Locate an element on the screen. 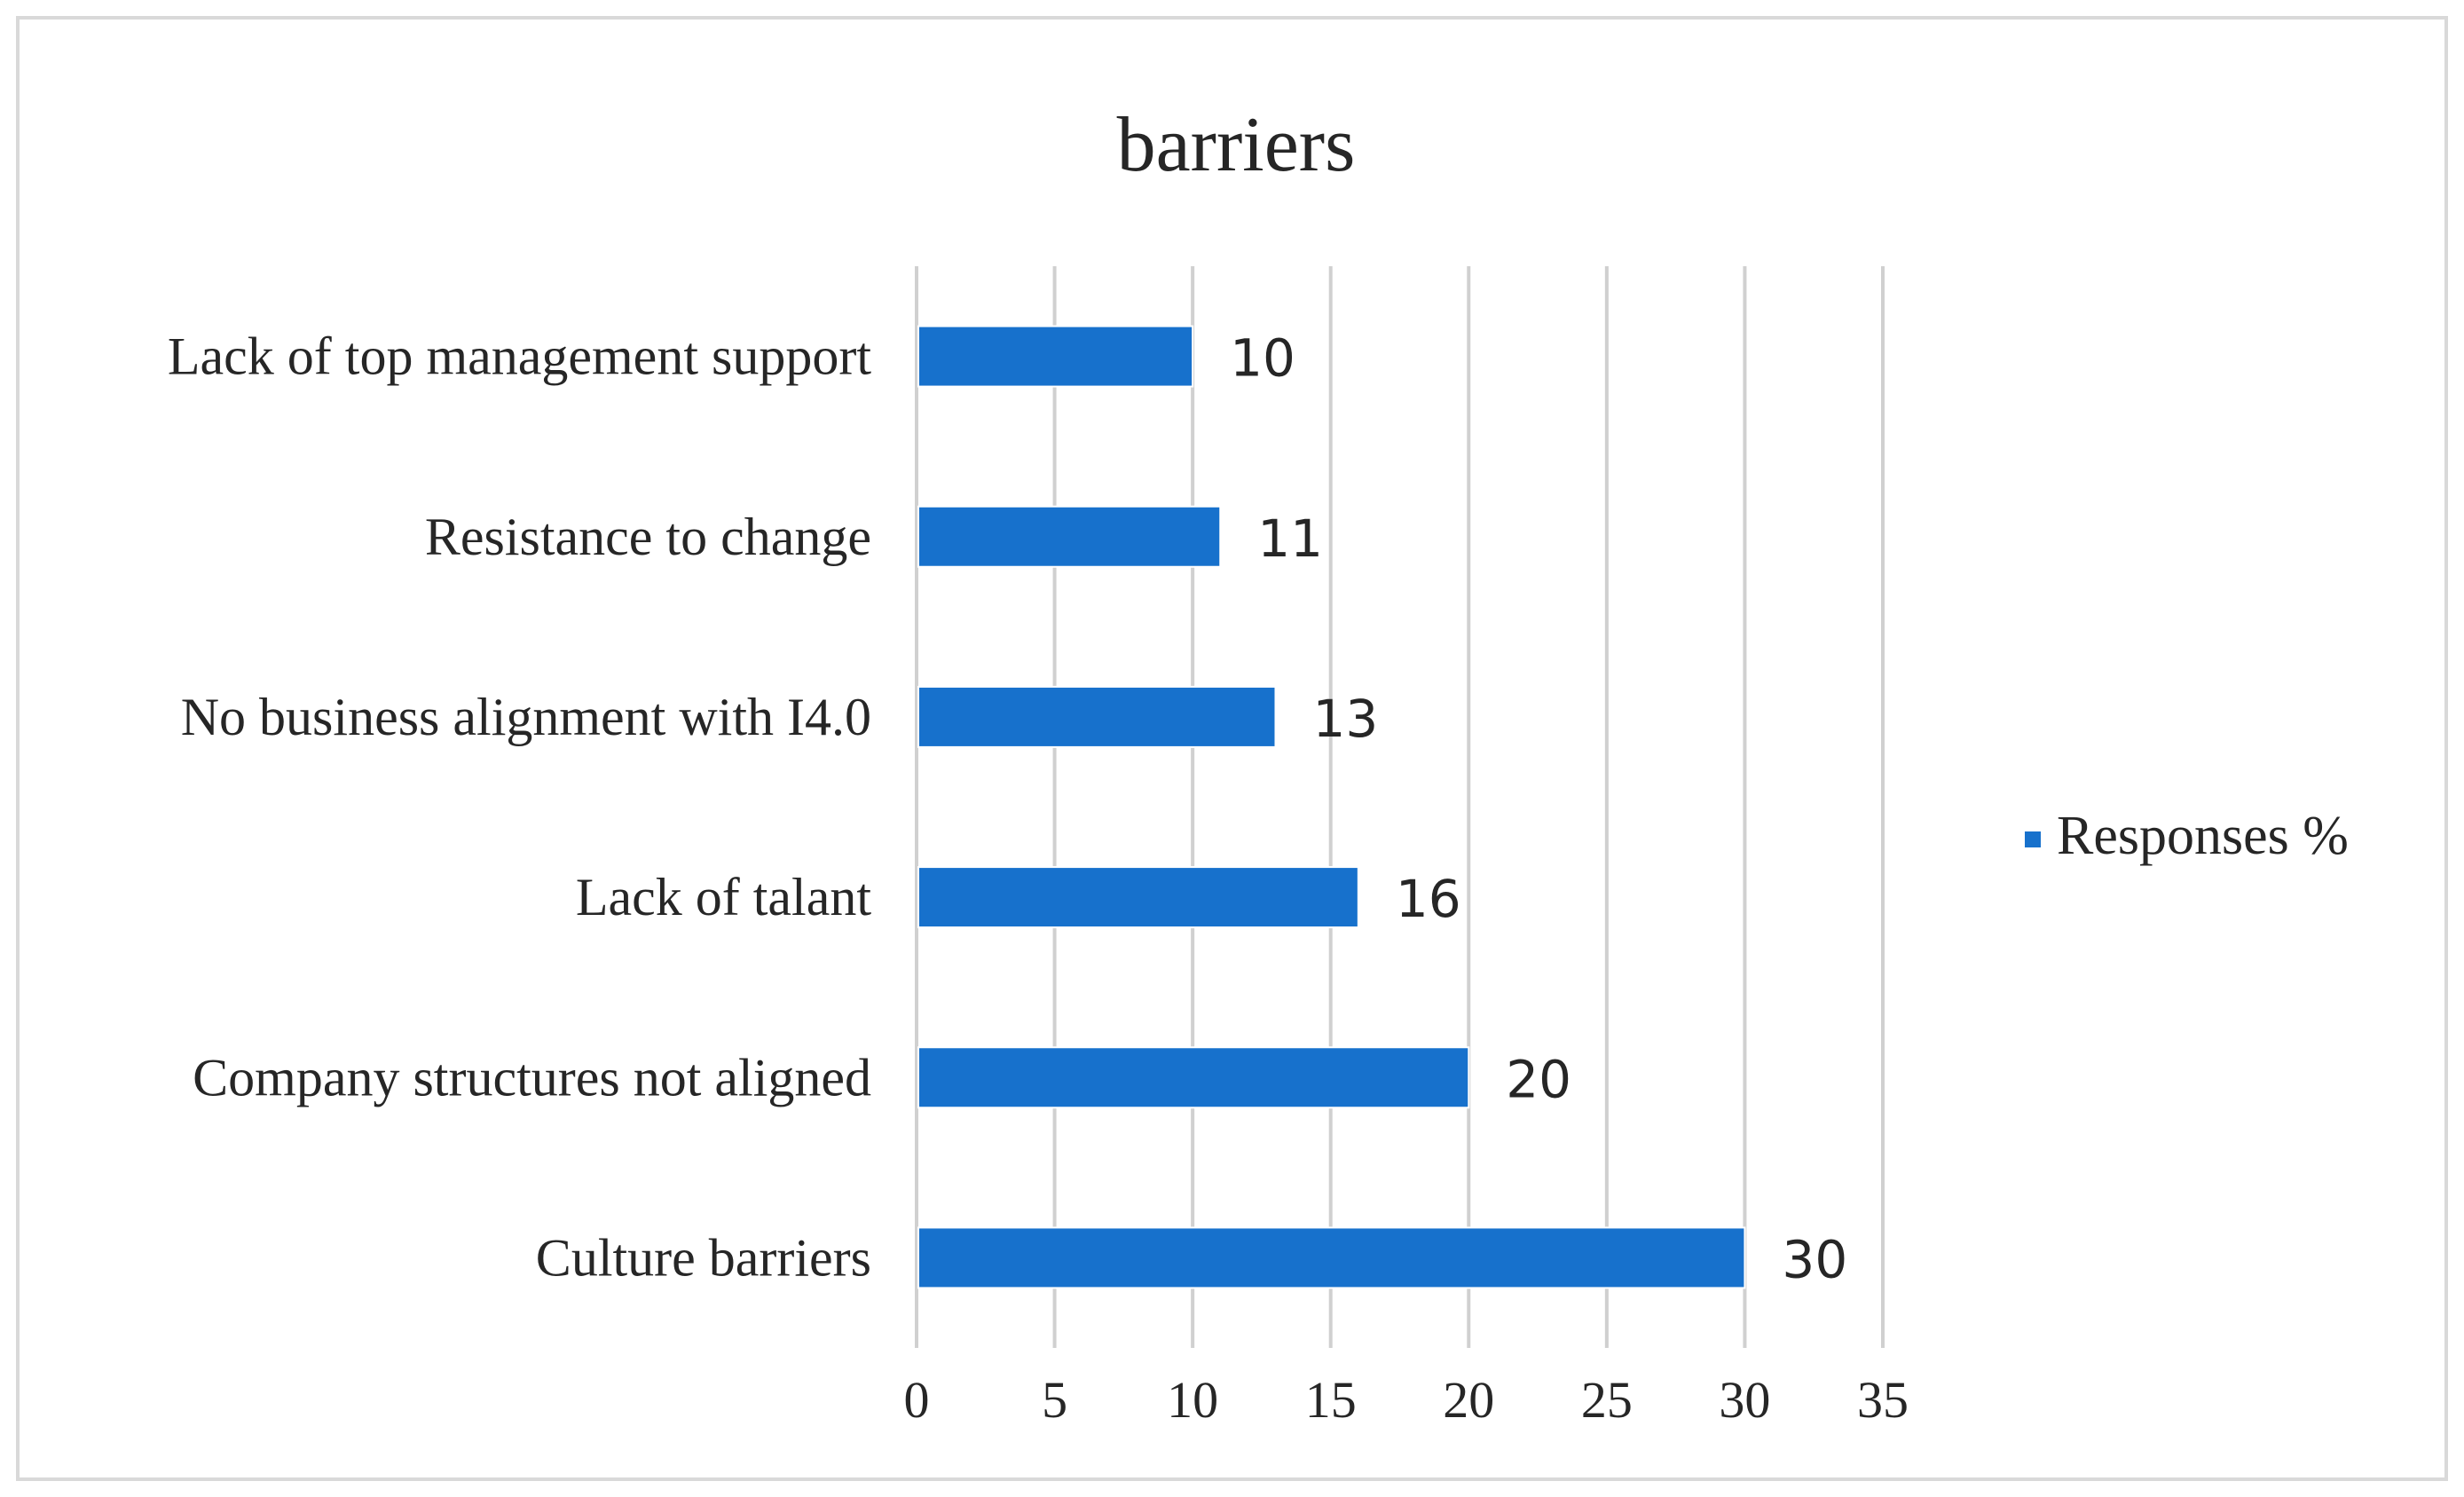 The image size is (2464, 1497). chart-title: barriers is located at coordinates (1236, 145).